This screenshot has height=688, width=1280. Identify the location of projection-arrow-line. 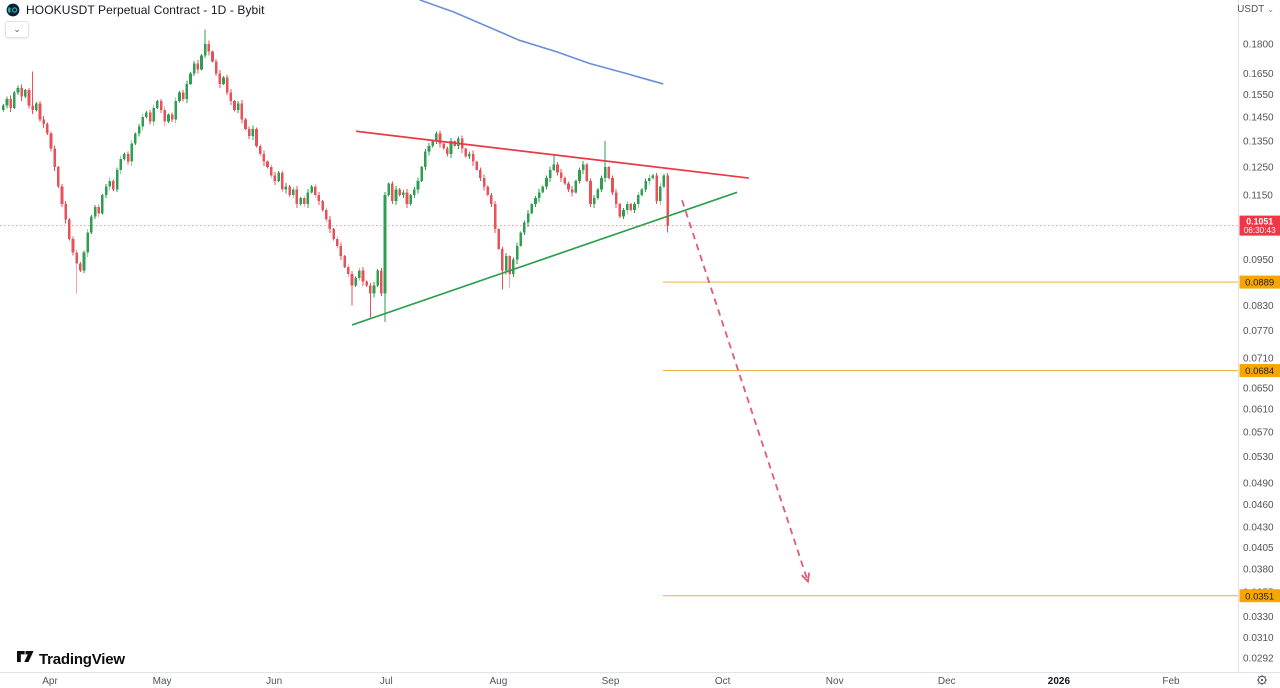
(745, 390).